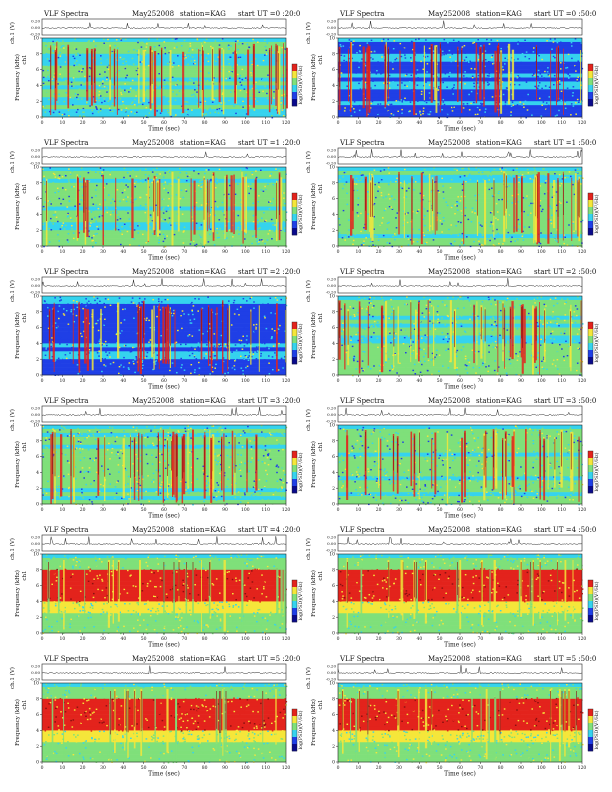 Image resolution: width=612 pixels, height=792 pixels. Describe the element at coordinates (123, 252) in the screenshot. I see `x-tick-label: 40` at that location.